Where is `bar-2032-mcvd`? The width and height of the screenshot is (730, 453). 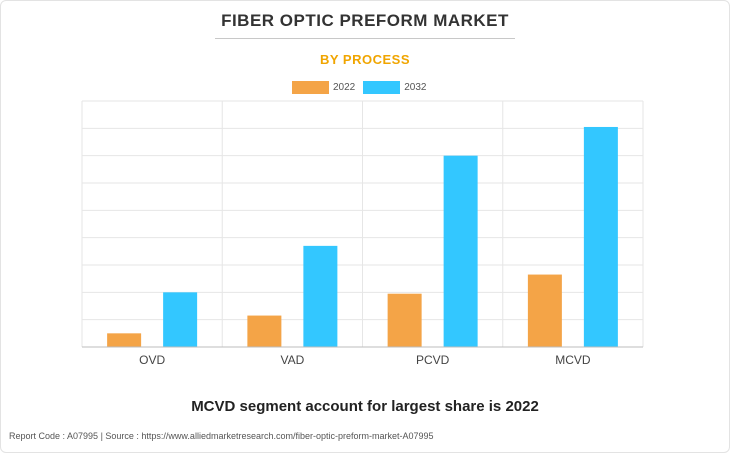
bar-2032-mcvd is located at coordinates (600, 236).